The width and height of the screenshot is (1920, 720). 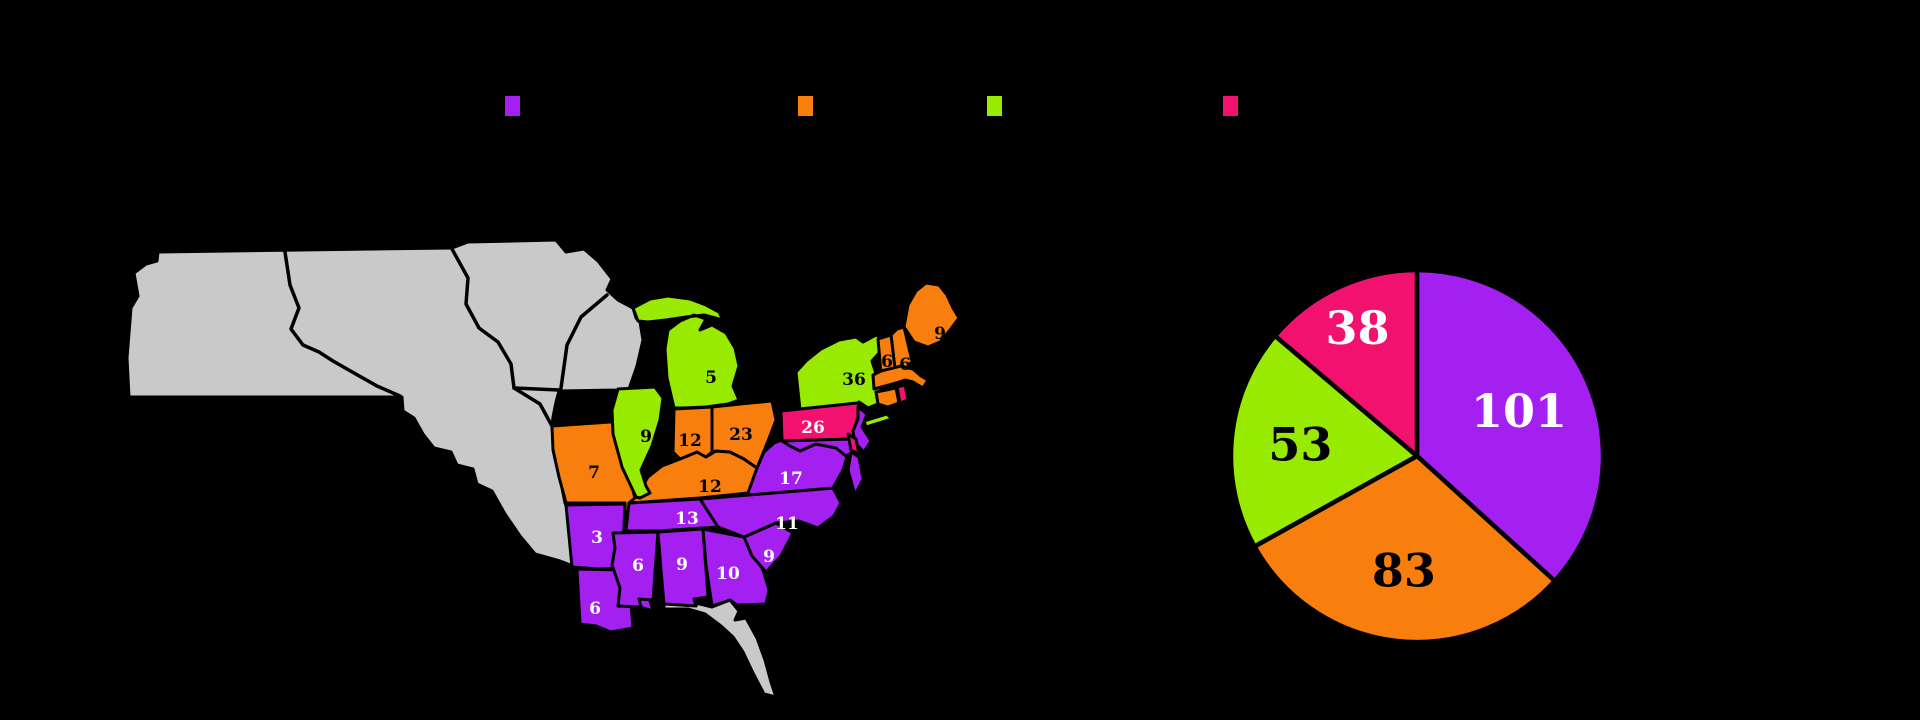 What do you see at coordinates (791, 479) in the screenshot?
I see `state-value-label-virginia: 17` at bounding box center [791, 479].